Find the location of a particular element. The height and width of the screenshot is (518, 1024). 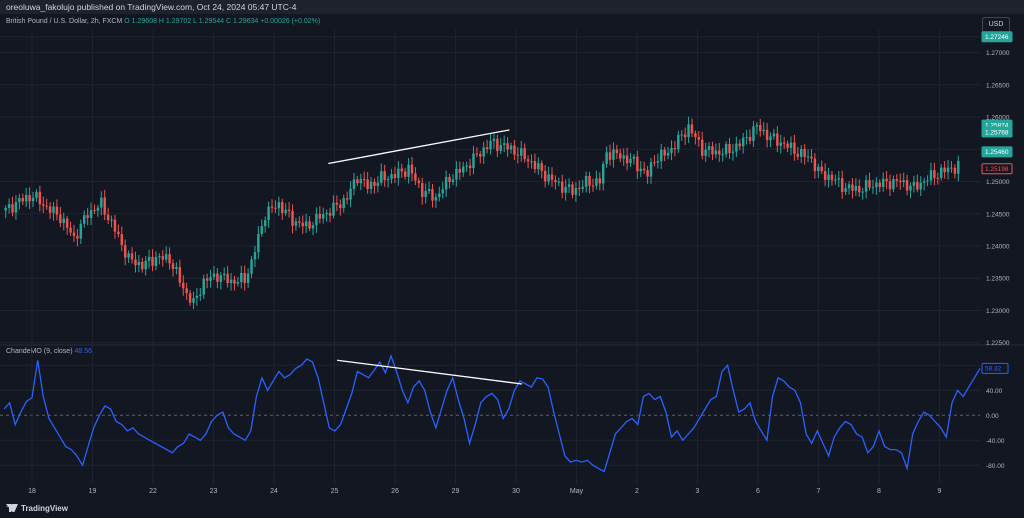

indicator-value-badge-label: 58.32 is located at coordinates (993, 369).